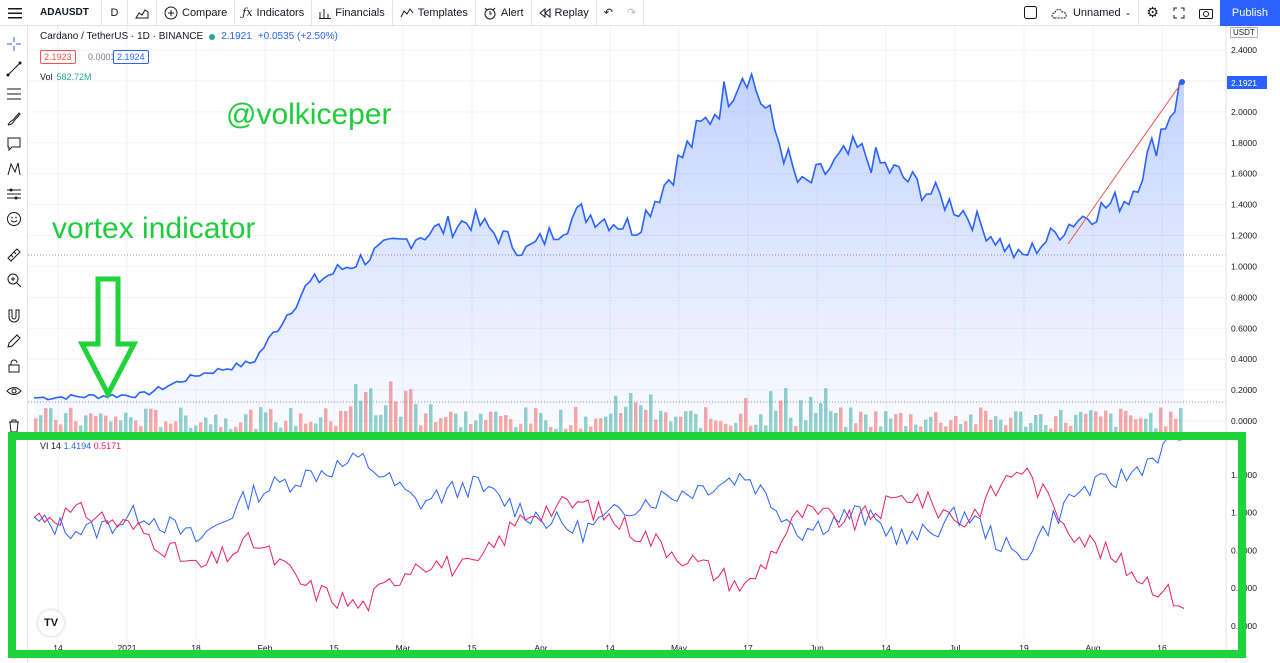 This screenshot has width=1280, height=663. I want to click on compare-button: Compare, so click(196, 13).